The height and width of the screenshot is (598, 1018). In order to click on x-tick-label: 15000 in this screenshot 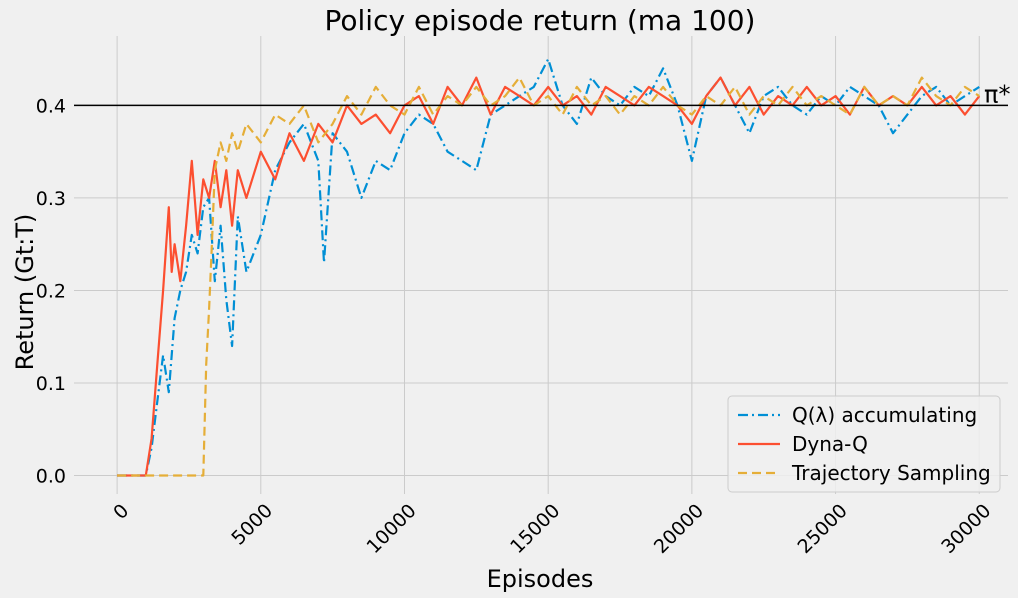, I will do `click(535, 529)`.